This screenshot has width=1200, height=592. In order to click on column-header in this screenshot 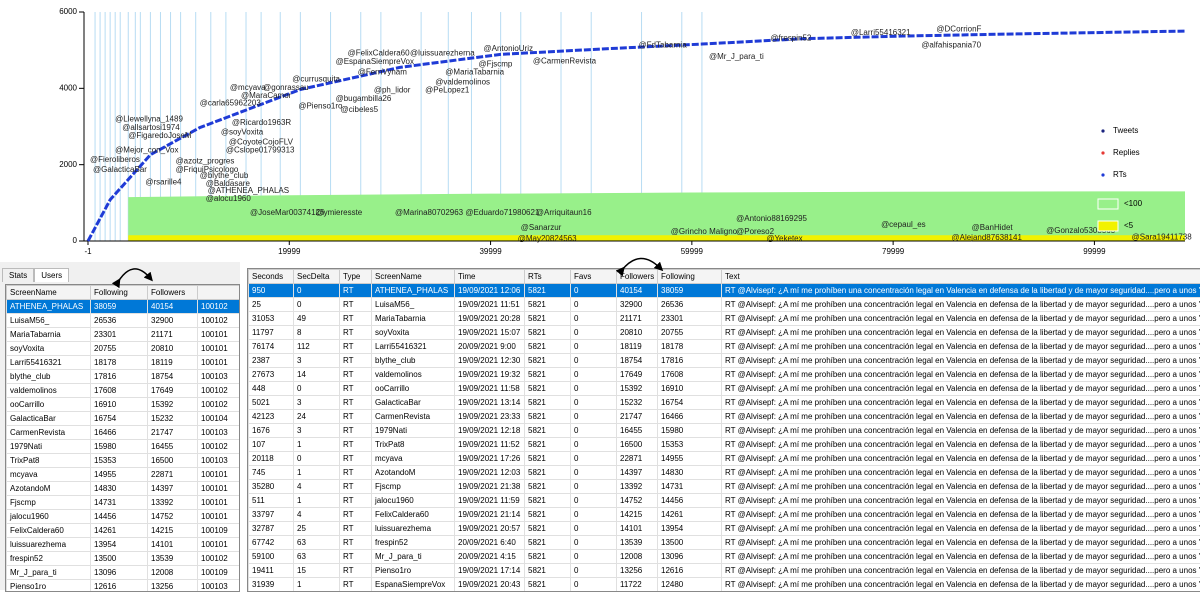, I will do `click(219, 293)`.